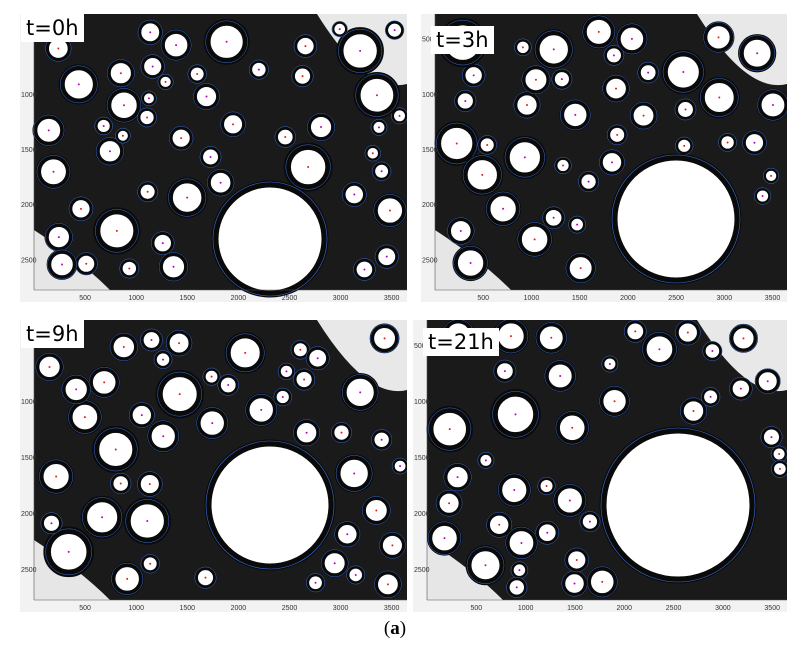 The width and height of the screenshot is (790, 652). Describe the element at coordinates (461, 342) in the screenshot. I see `time-label: t=21h` at that location.